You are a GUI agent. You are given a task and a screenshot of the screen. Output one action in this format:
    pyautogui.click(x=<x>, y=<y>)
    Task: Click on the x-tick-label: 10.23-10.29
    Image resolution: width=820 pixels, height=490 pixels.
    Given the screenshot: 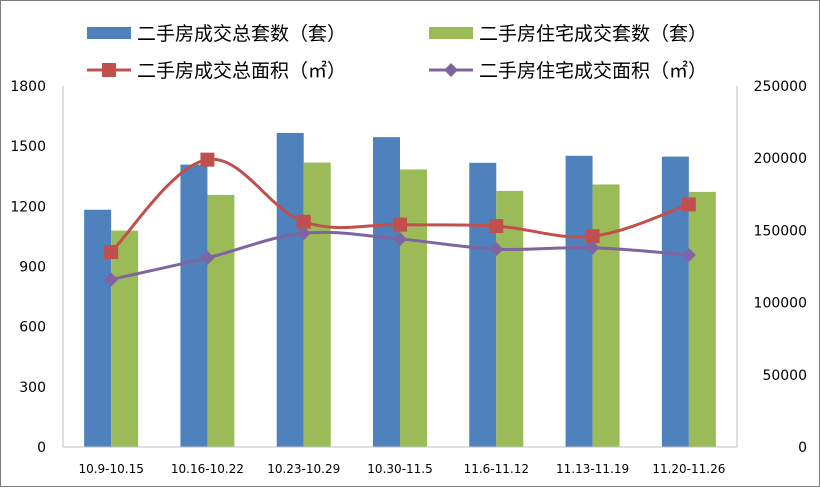 What is the action you would take?
    pyautogui.click(x=303, y=469)
    